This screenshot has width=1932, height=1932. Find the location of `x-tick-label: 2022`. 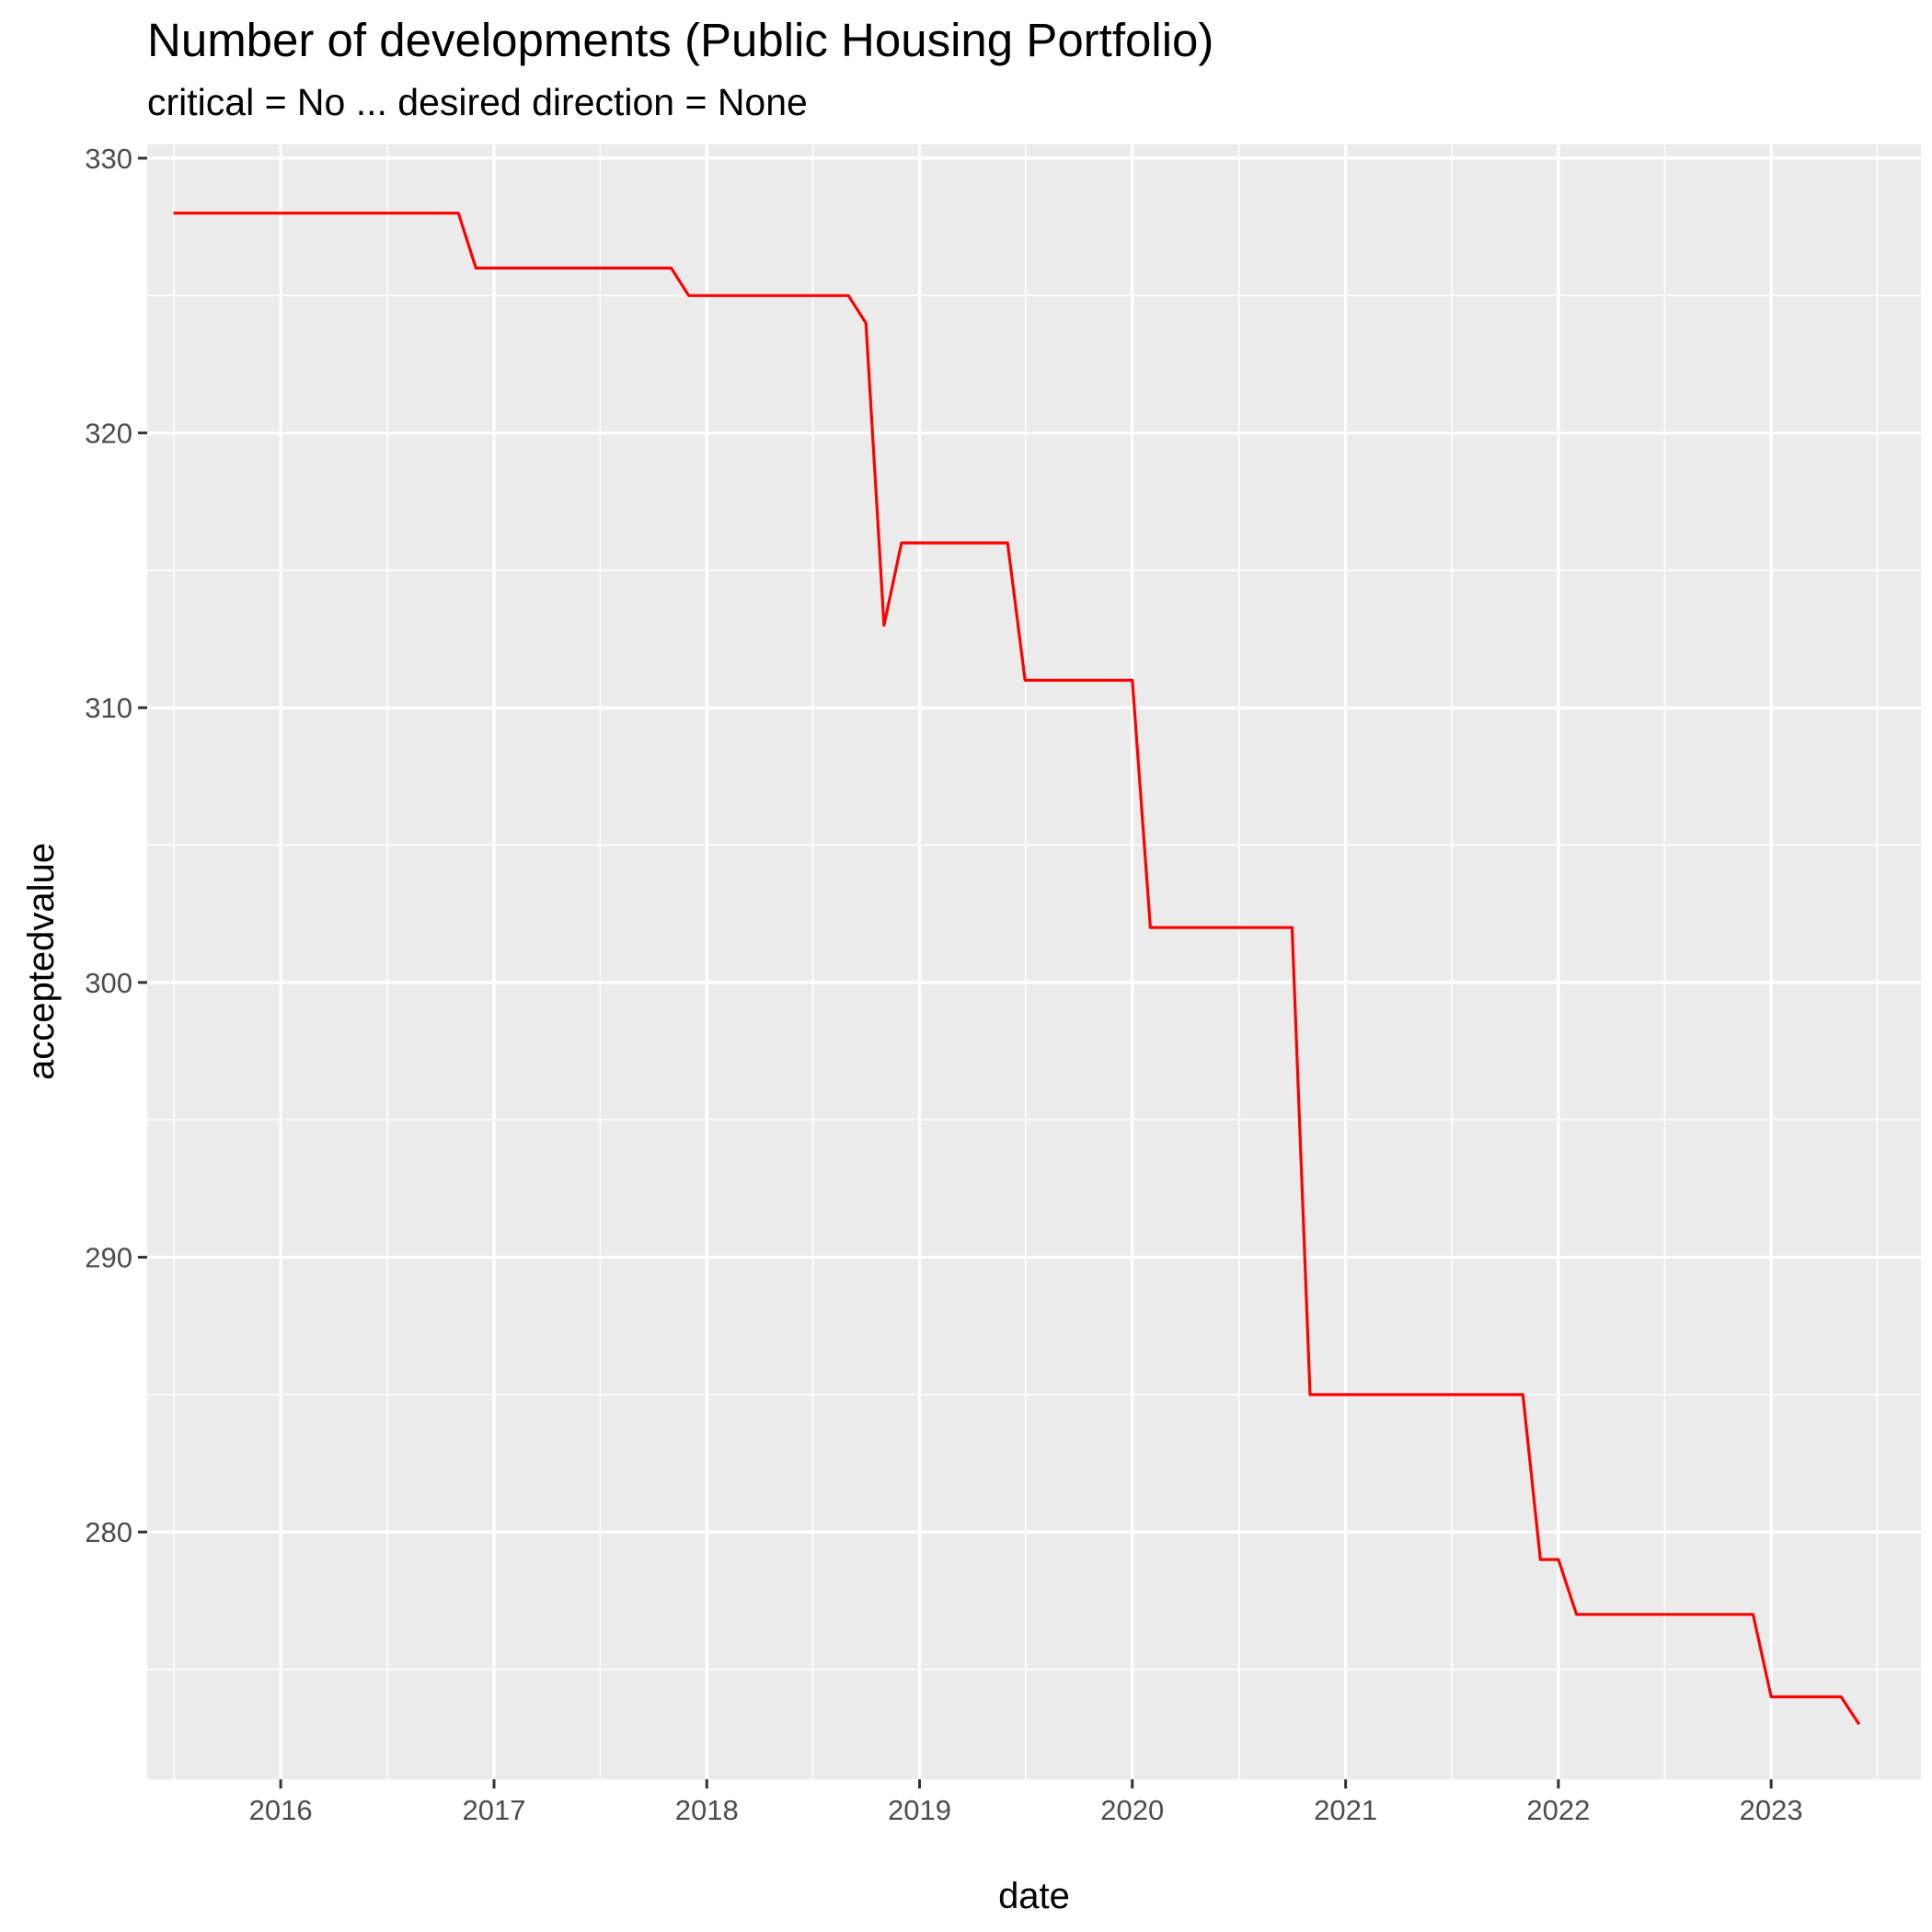

x-tick-label: 2022 is located at coordinates (1558, 1810).